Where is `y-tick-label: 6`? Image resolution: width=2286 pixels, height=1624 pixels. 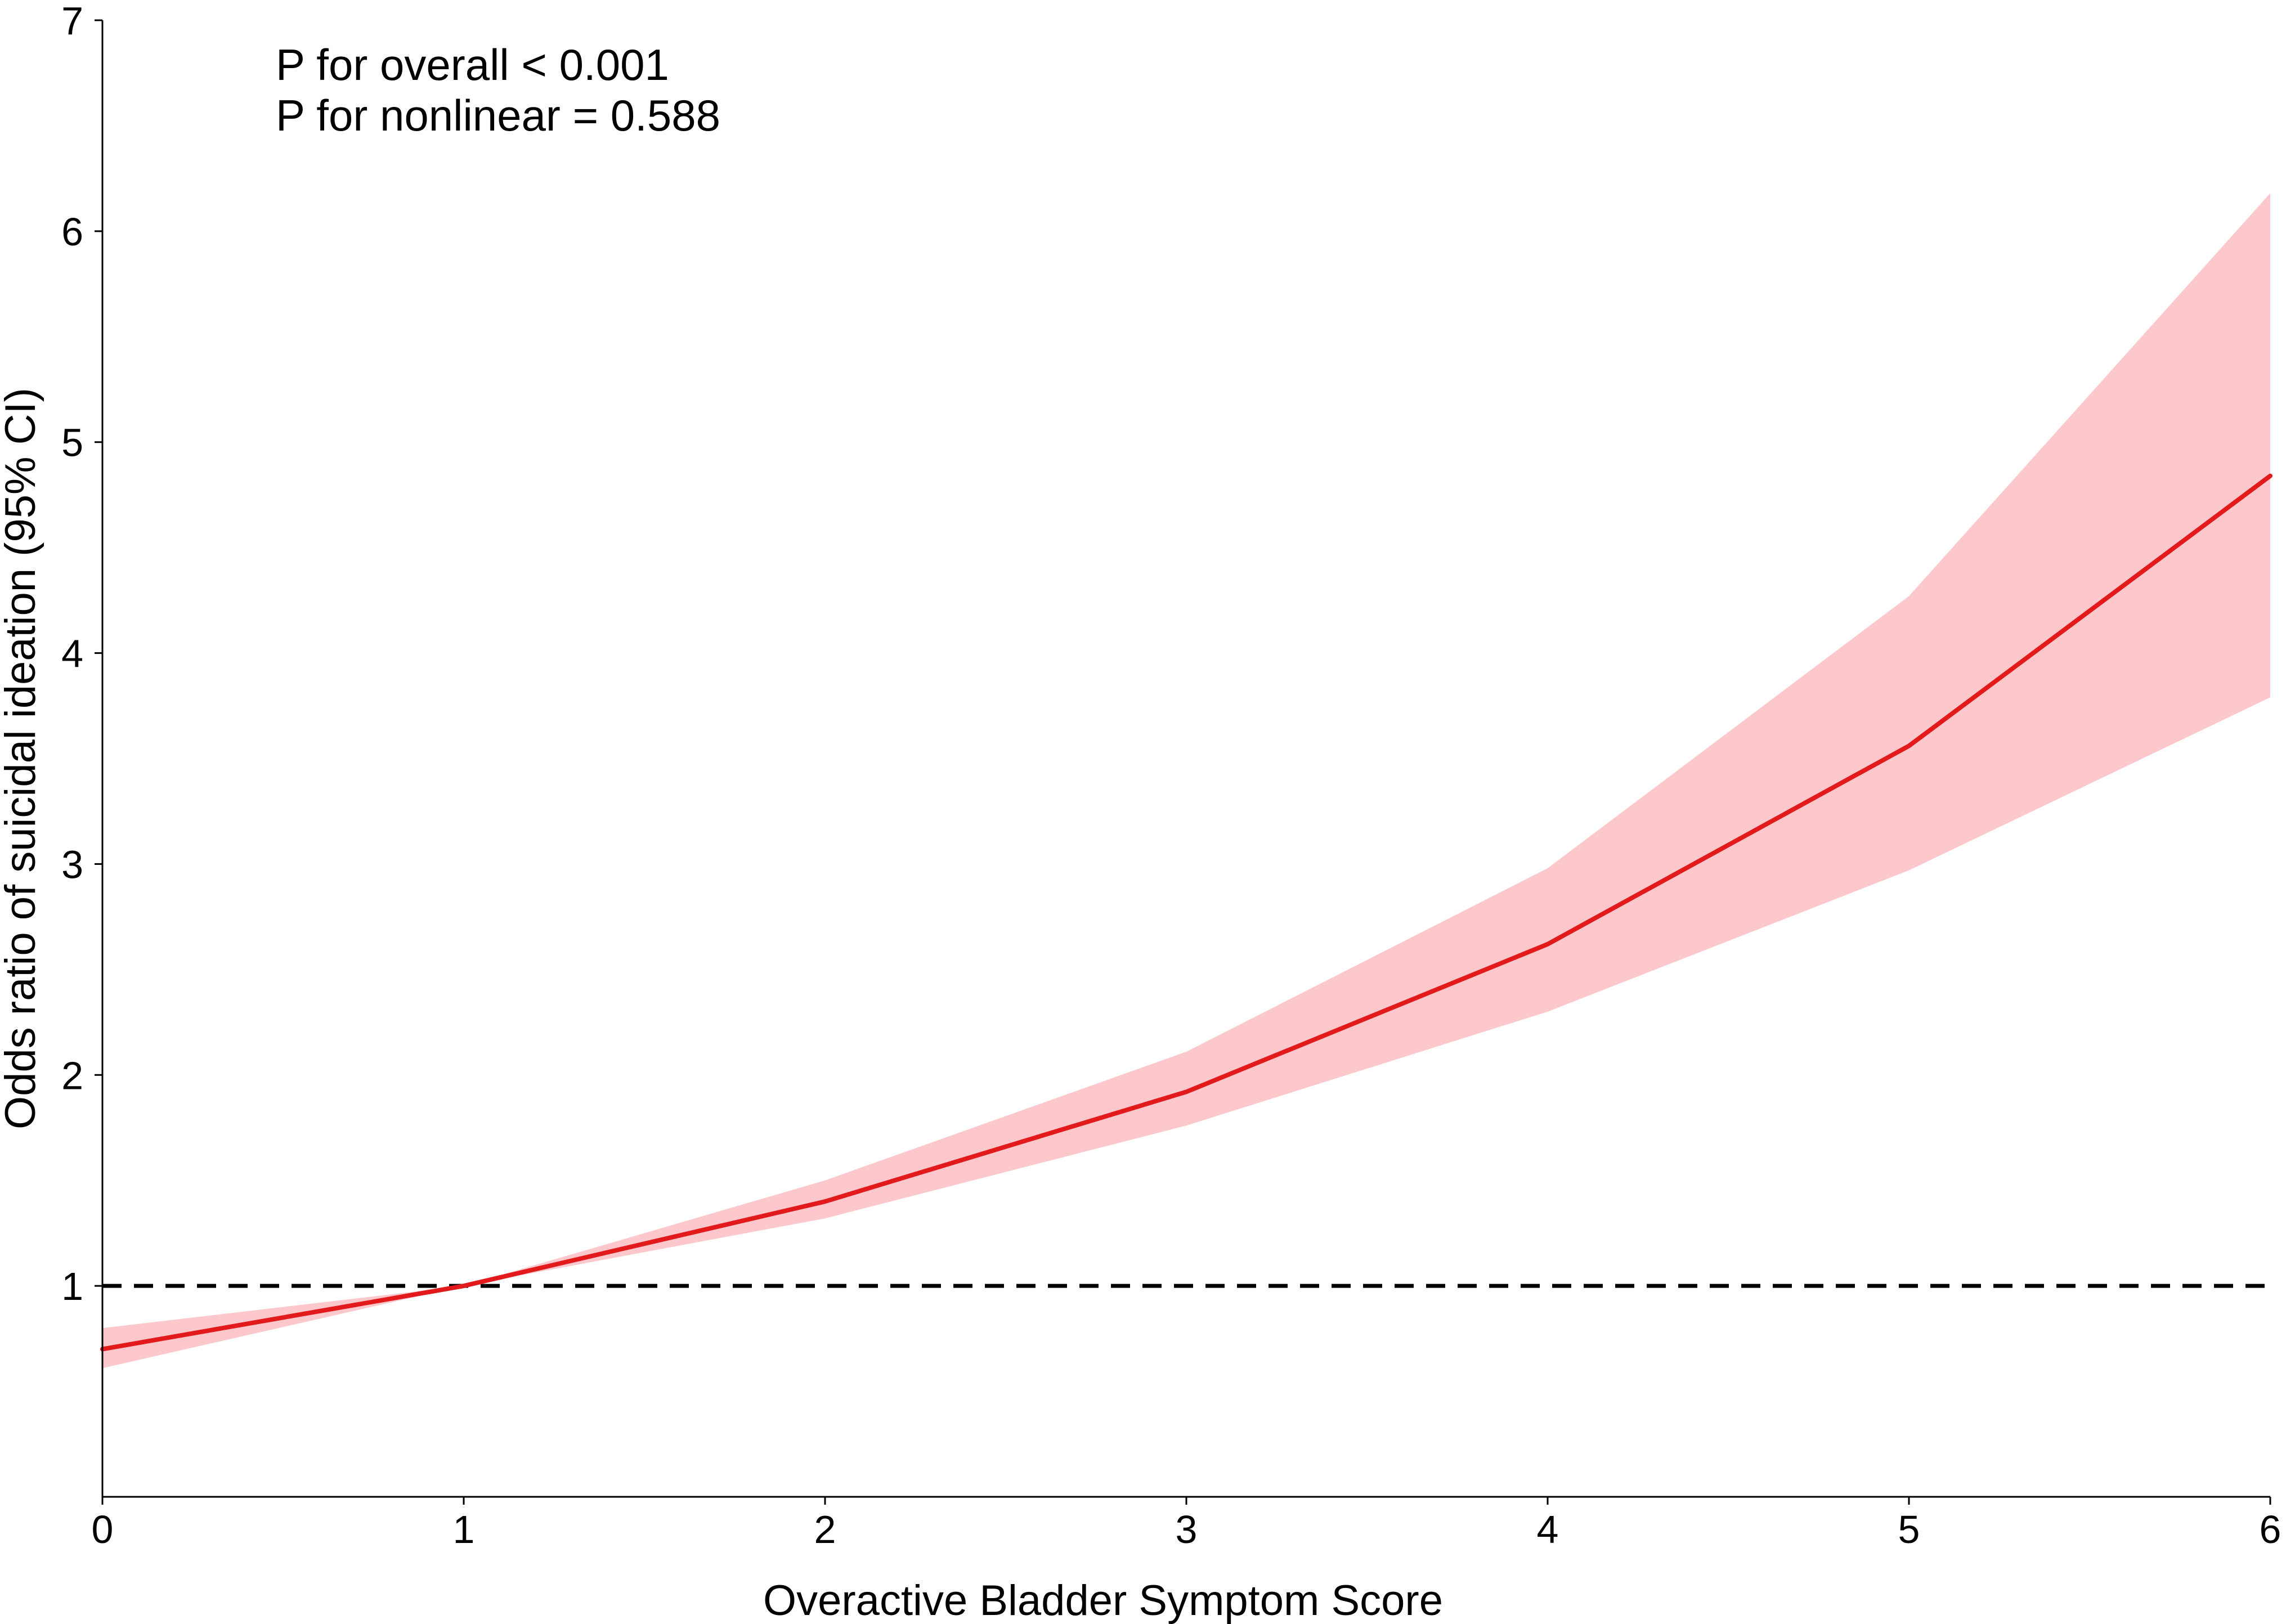
y-tick-label: 6 is located at coordinates (72, 232).